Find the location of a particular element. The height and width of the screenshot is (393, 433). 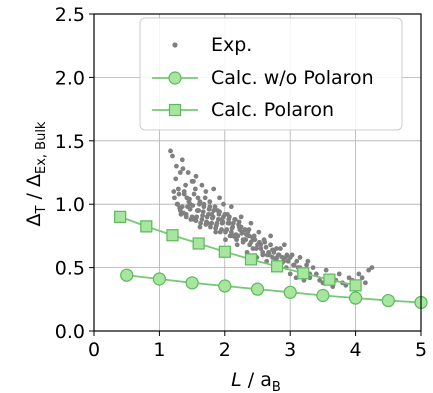

y-axis-title-sub2: Ex, Bulk is located at coordinates (41, 147).